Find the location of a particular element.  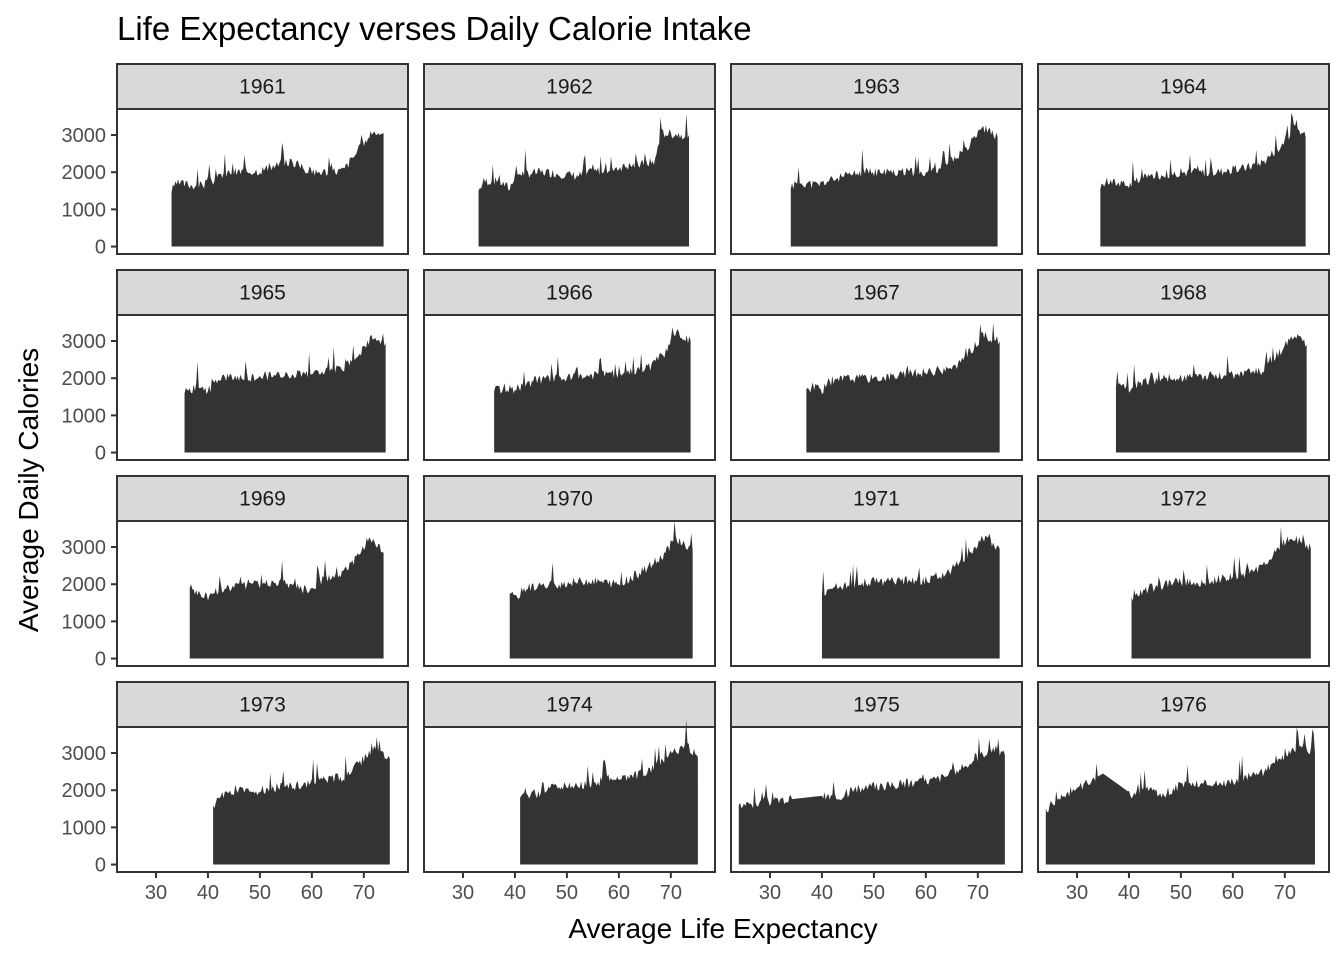

facet-strip-label: 1968 is located at coordinates (1183, 293).